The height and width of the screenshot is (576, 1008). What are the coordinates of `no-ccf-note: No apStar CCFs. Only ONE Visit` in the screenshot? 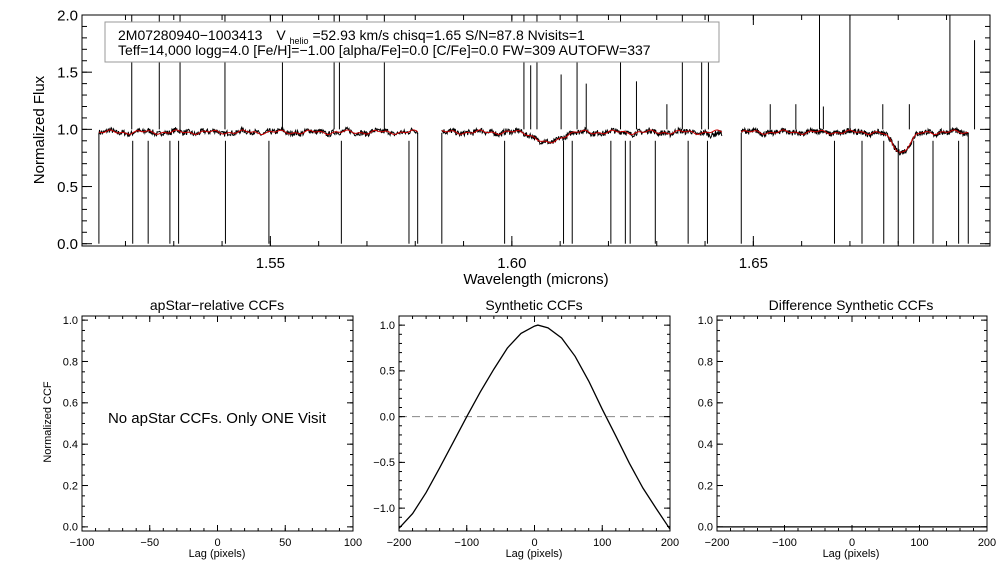 It's located at (217, 418).